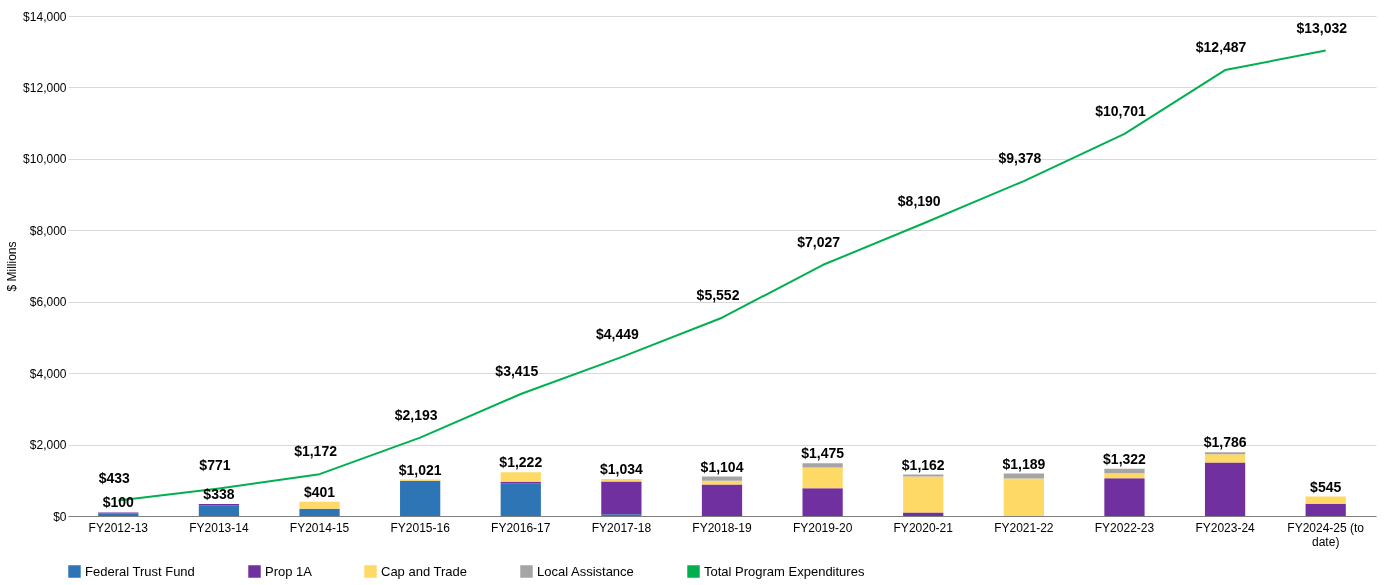  What do you see at coordinates (923, 464) in the screenshot?
I see `total-label: $1,162` at bounding box center [923, 464].